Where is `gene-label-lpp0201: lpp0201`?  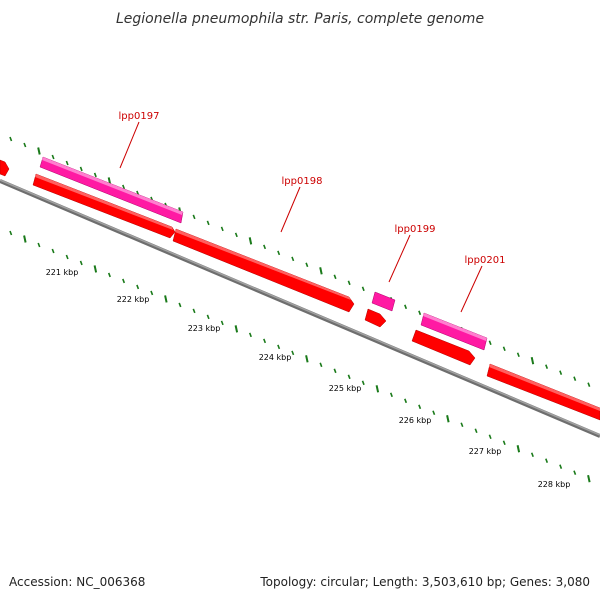
gene-label-lpp0201: lpp0201 is located at coordinates (485, 260).